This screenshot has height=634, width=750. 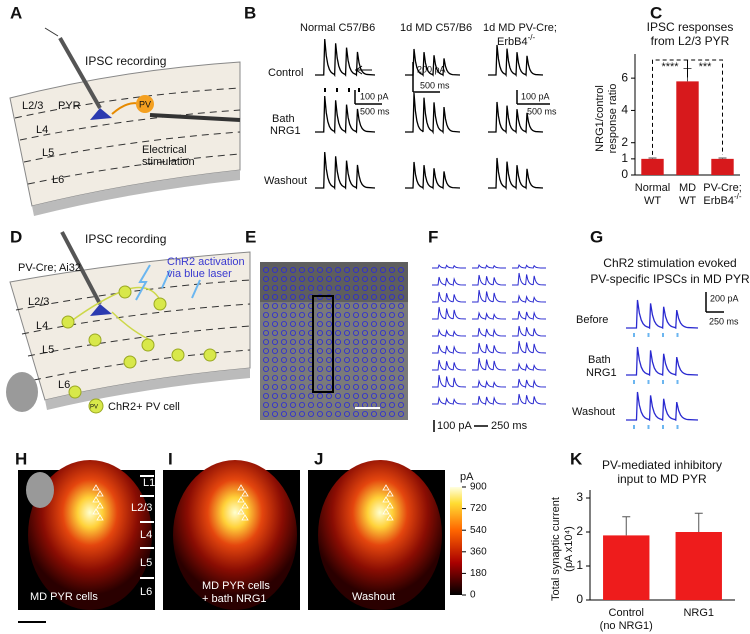 I want to click on arrow, so click(x=51, y=32).